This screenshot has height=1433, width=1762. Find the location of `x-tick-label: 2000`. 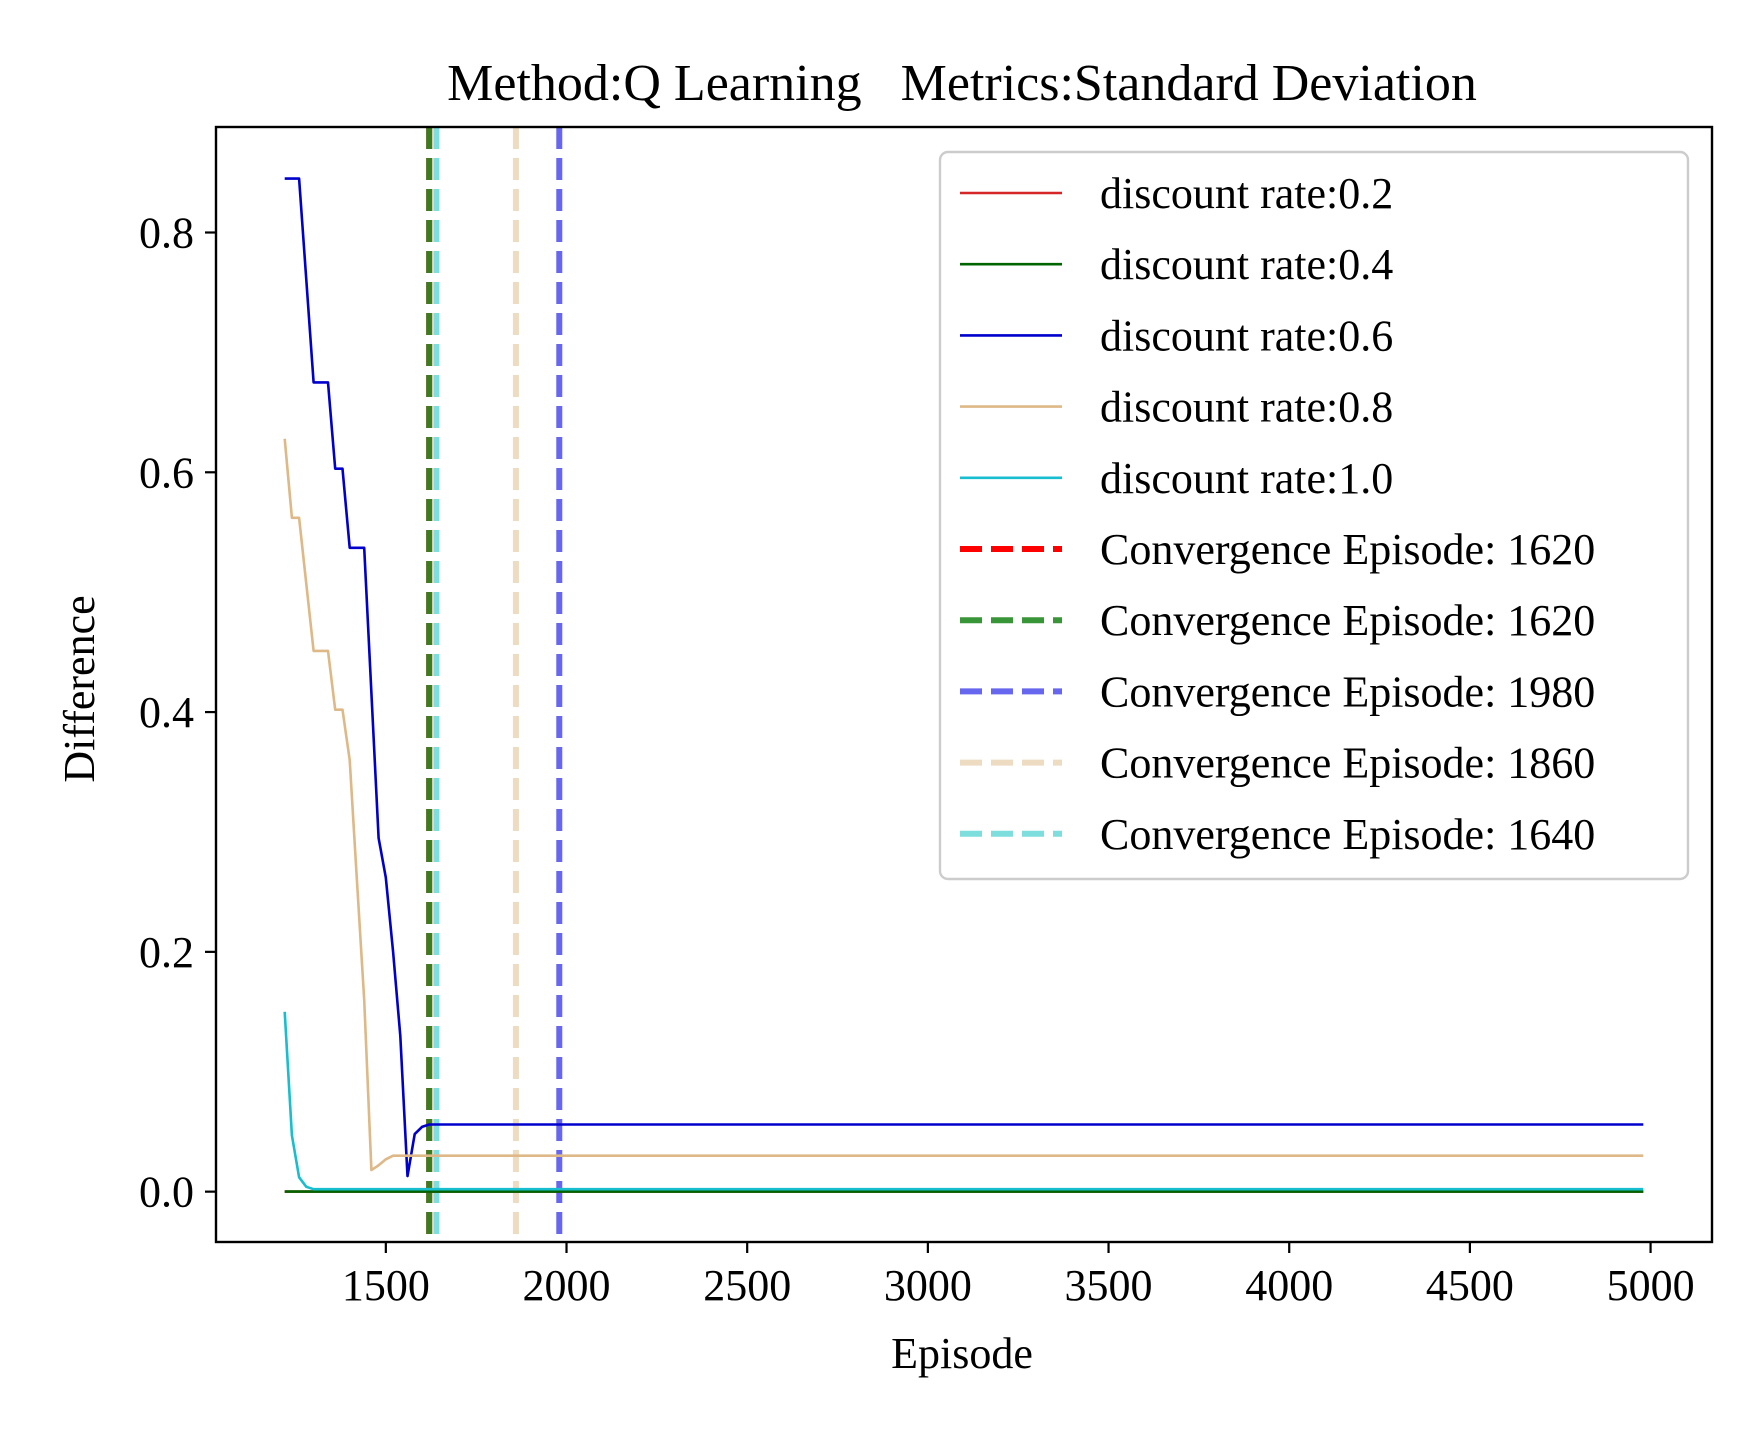

x-tick-label: 2000 is located at coordinates (567, 1285).